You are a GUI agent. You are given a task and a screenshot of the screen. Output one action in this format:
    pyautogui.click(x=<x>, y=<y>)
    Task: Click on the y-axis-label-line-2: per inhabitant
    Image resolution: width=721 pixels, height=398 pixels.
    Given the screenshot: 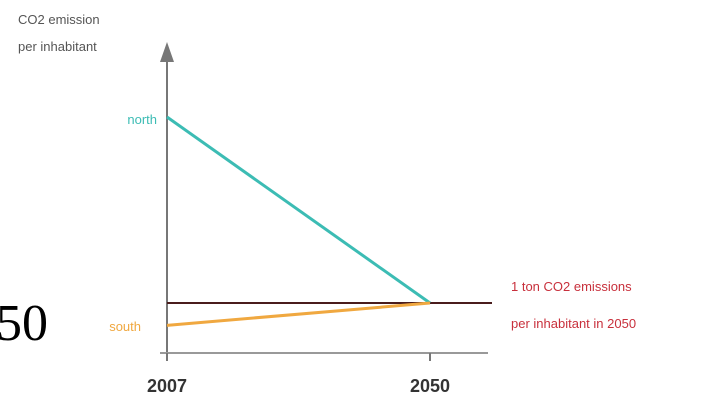 What is the action you would take?
    pyautogui.click(x=57, y=46)
    